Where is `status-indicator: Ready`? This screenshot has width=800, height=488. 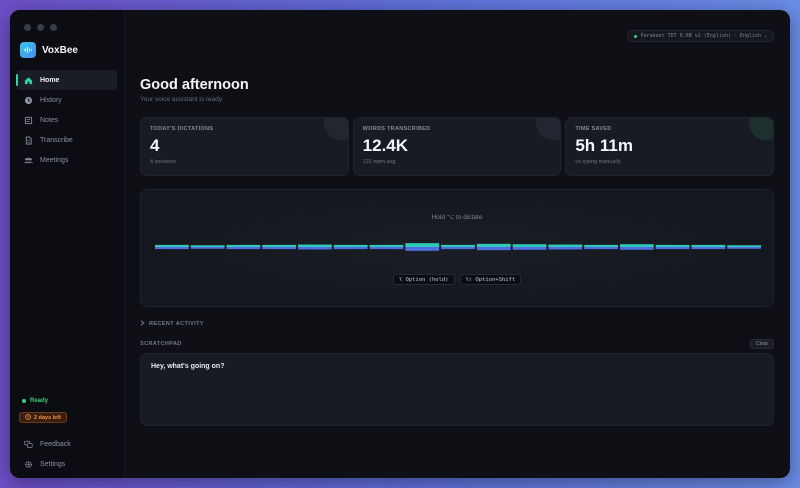 status-indicator: Ready is located at coordinates (35, 401).